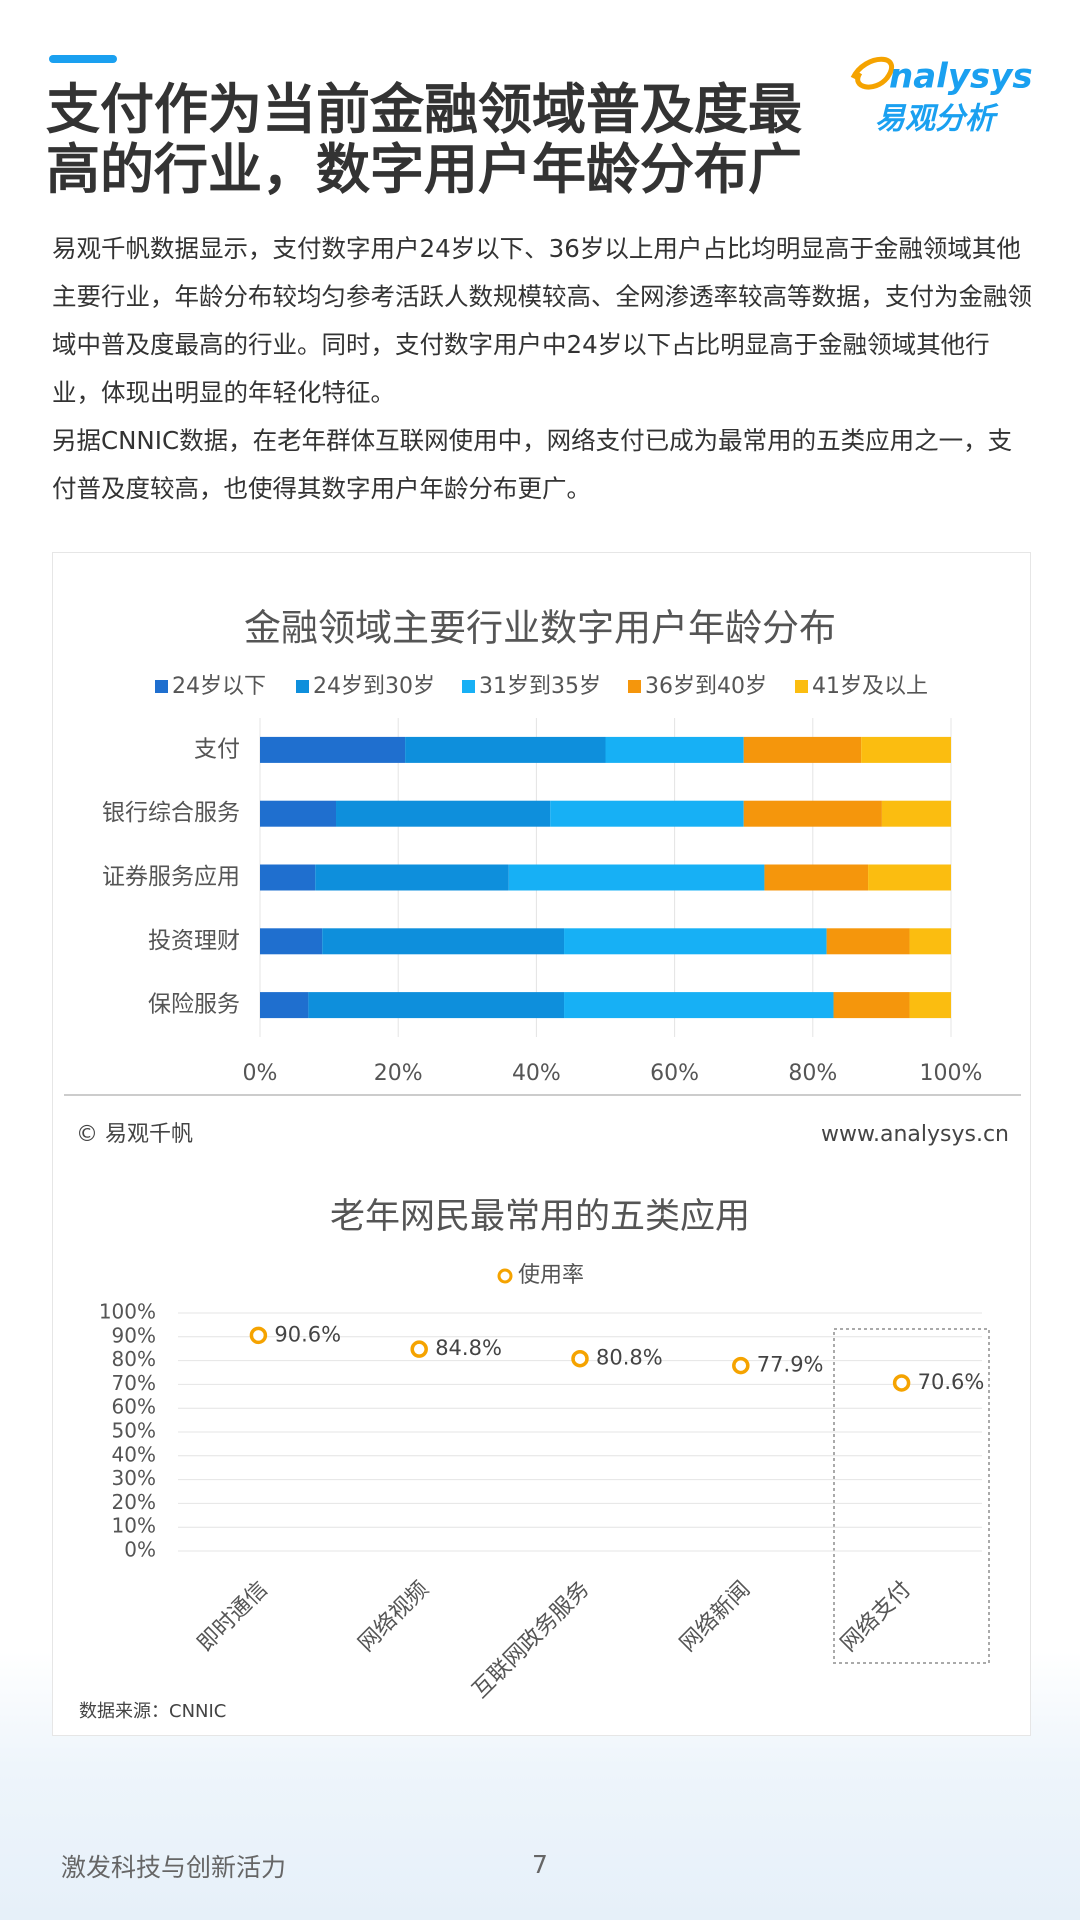 The image size is (1080, 1920). What do you see at coordinates (540, 686) in the screenshot?
I see `legend-label: 31岁到35岁` at bounding box center [540, 686].